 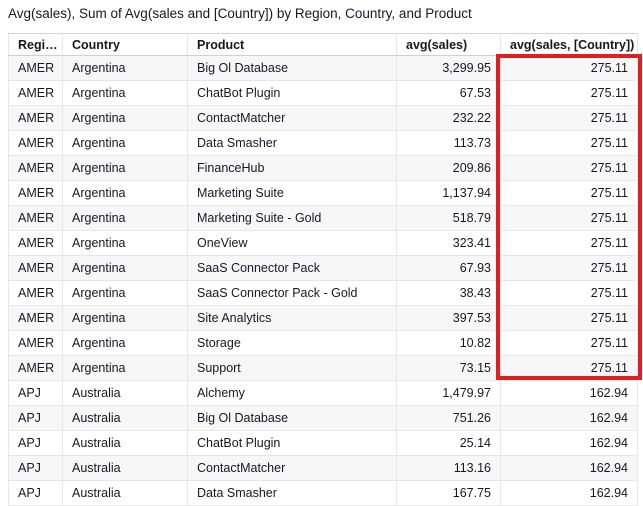 I want to click on table-cell: 73.15, so click(x=448, y=368).